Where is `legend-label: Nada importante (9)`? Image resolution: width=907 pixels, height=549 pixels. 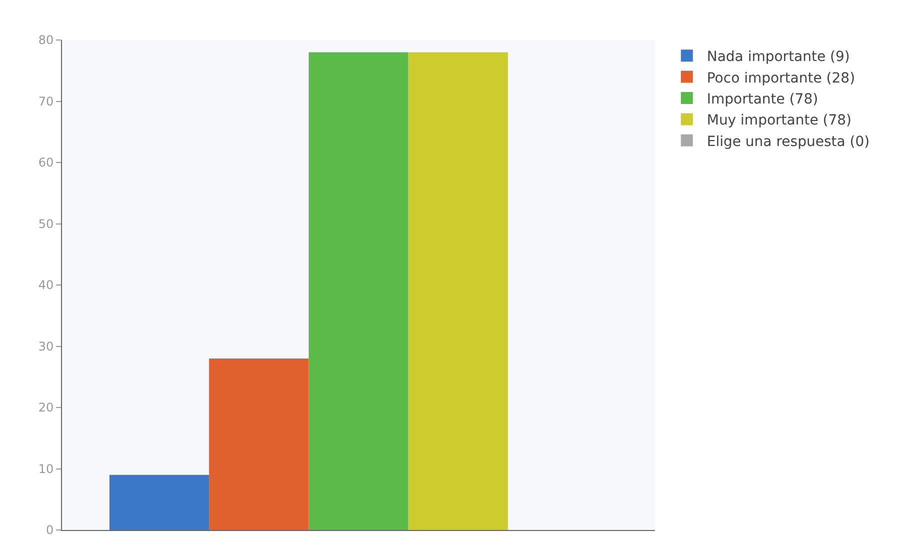
legend-label: Nada importante (9) is located at coordinates (778, 57).